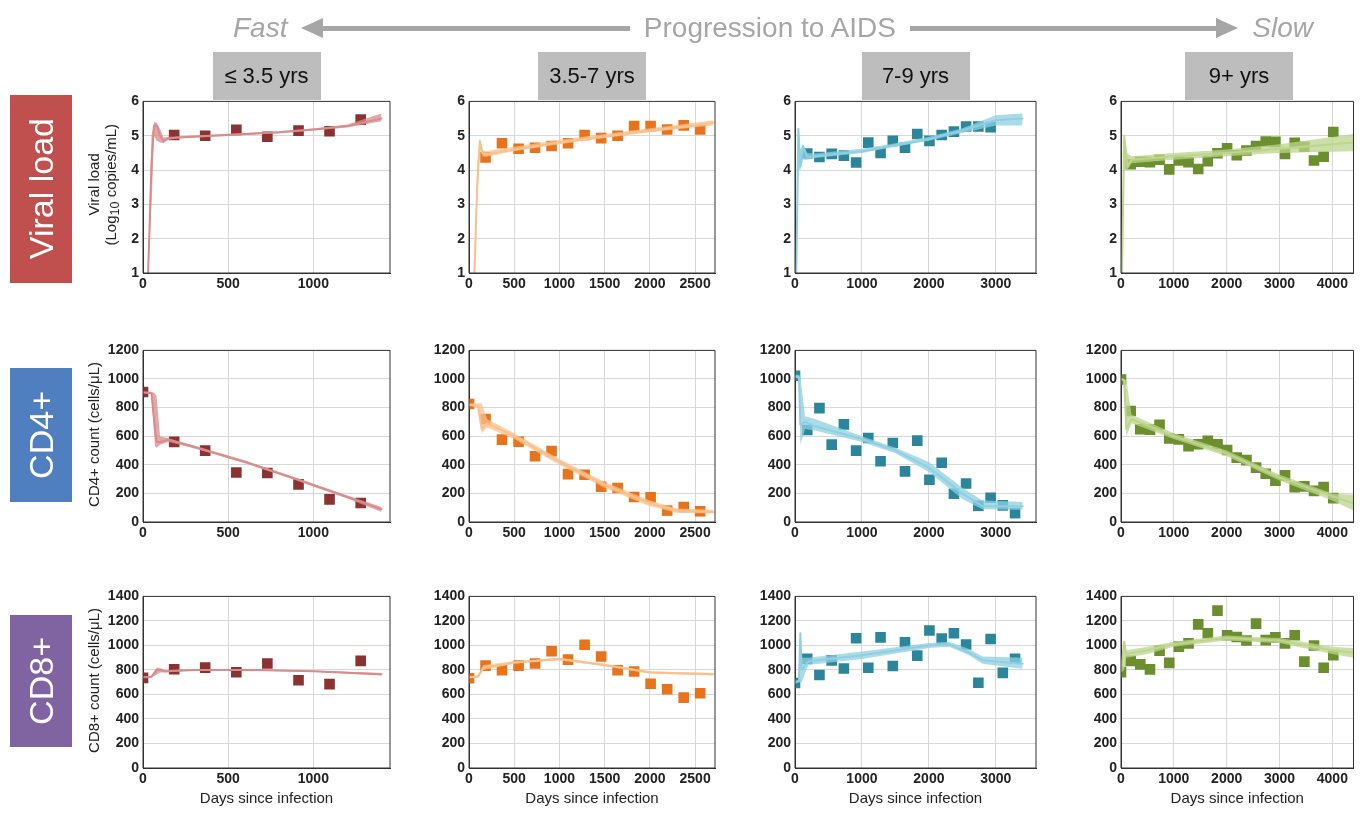  Describe the element at coordinates (592, 76) in the screenshot. I see `chart-title: 3.5-7 yrs` at that location.